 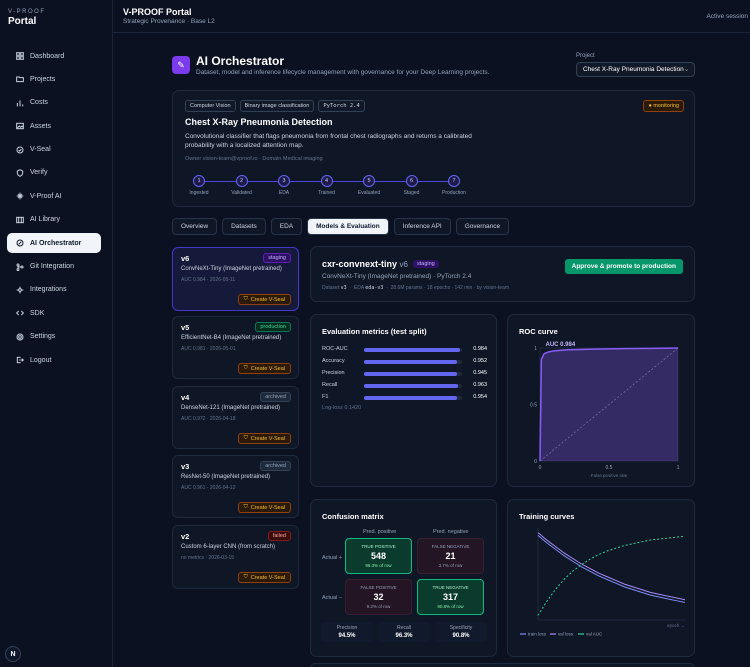 What do you see at coordinates (611, 566) in the screenshot?
I see `train-series-val-loss` at bounding box center [611, 566].